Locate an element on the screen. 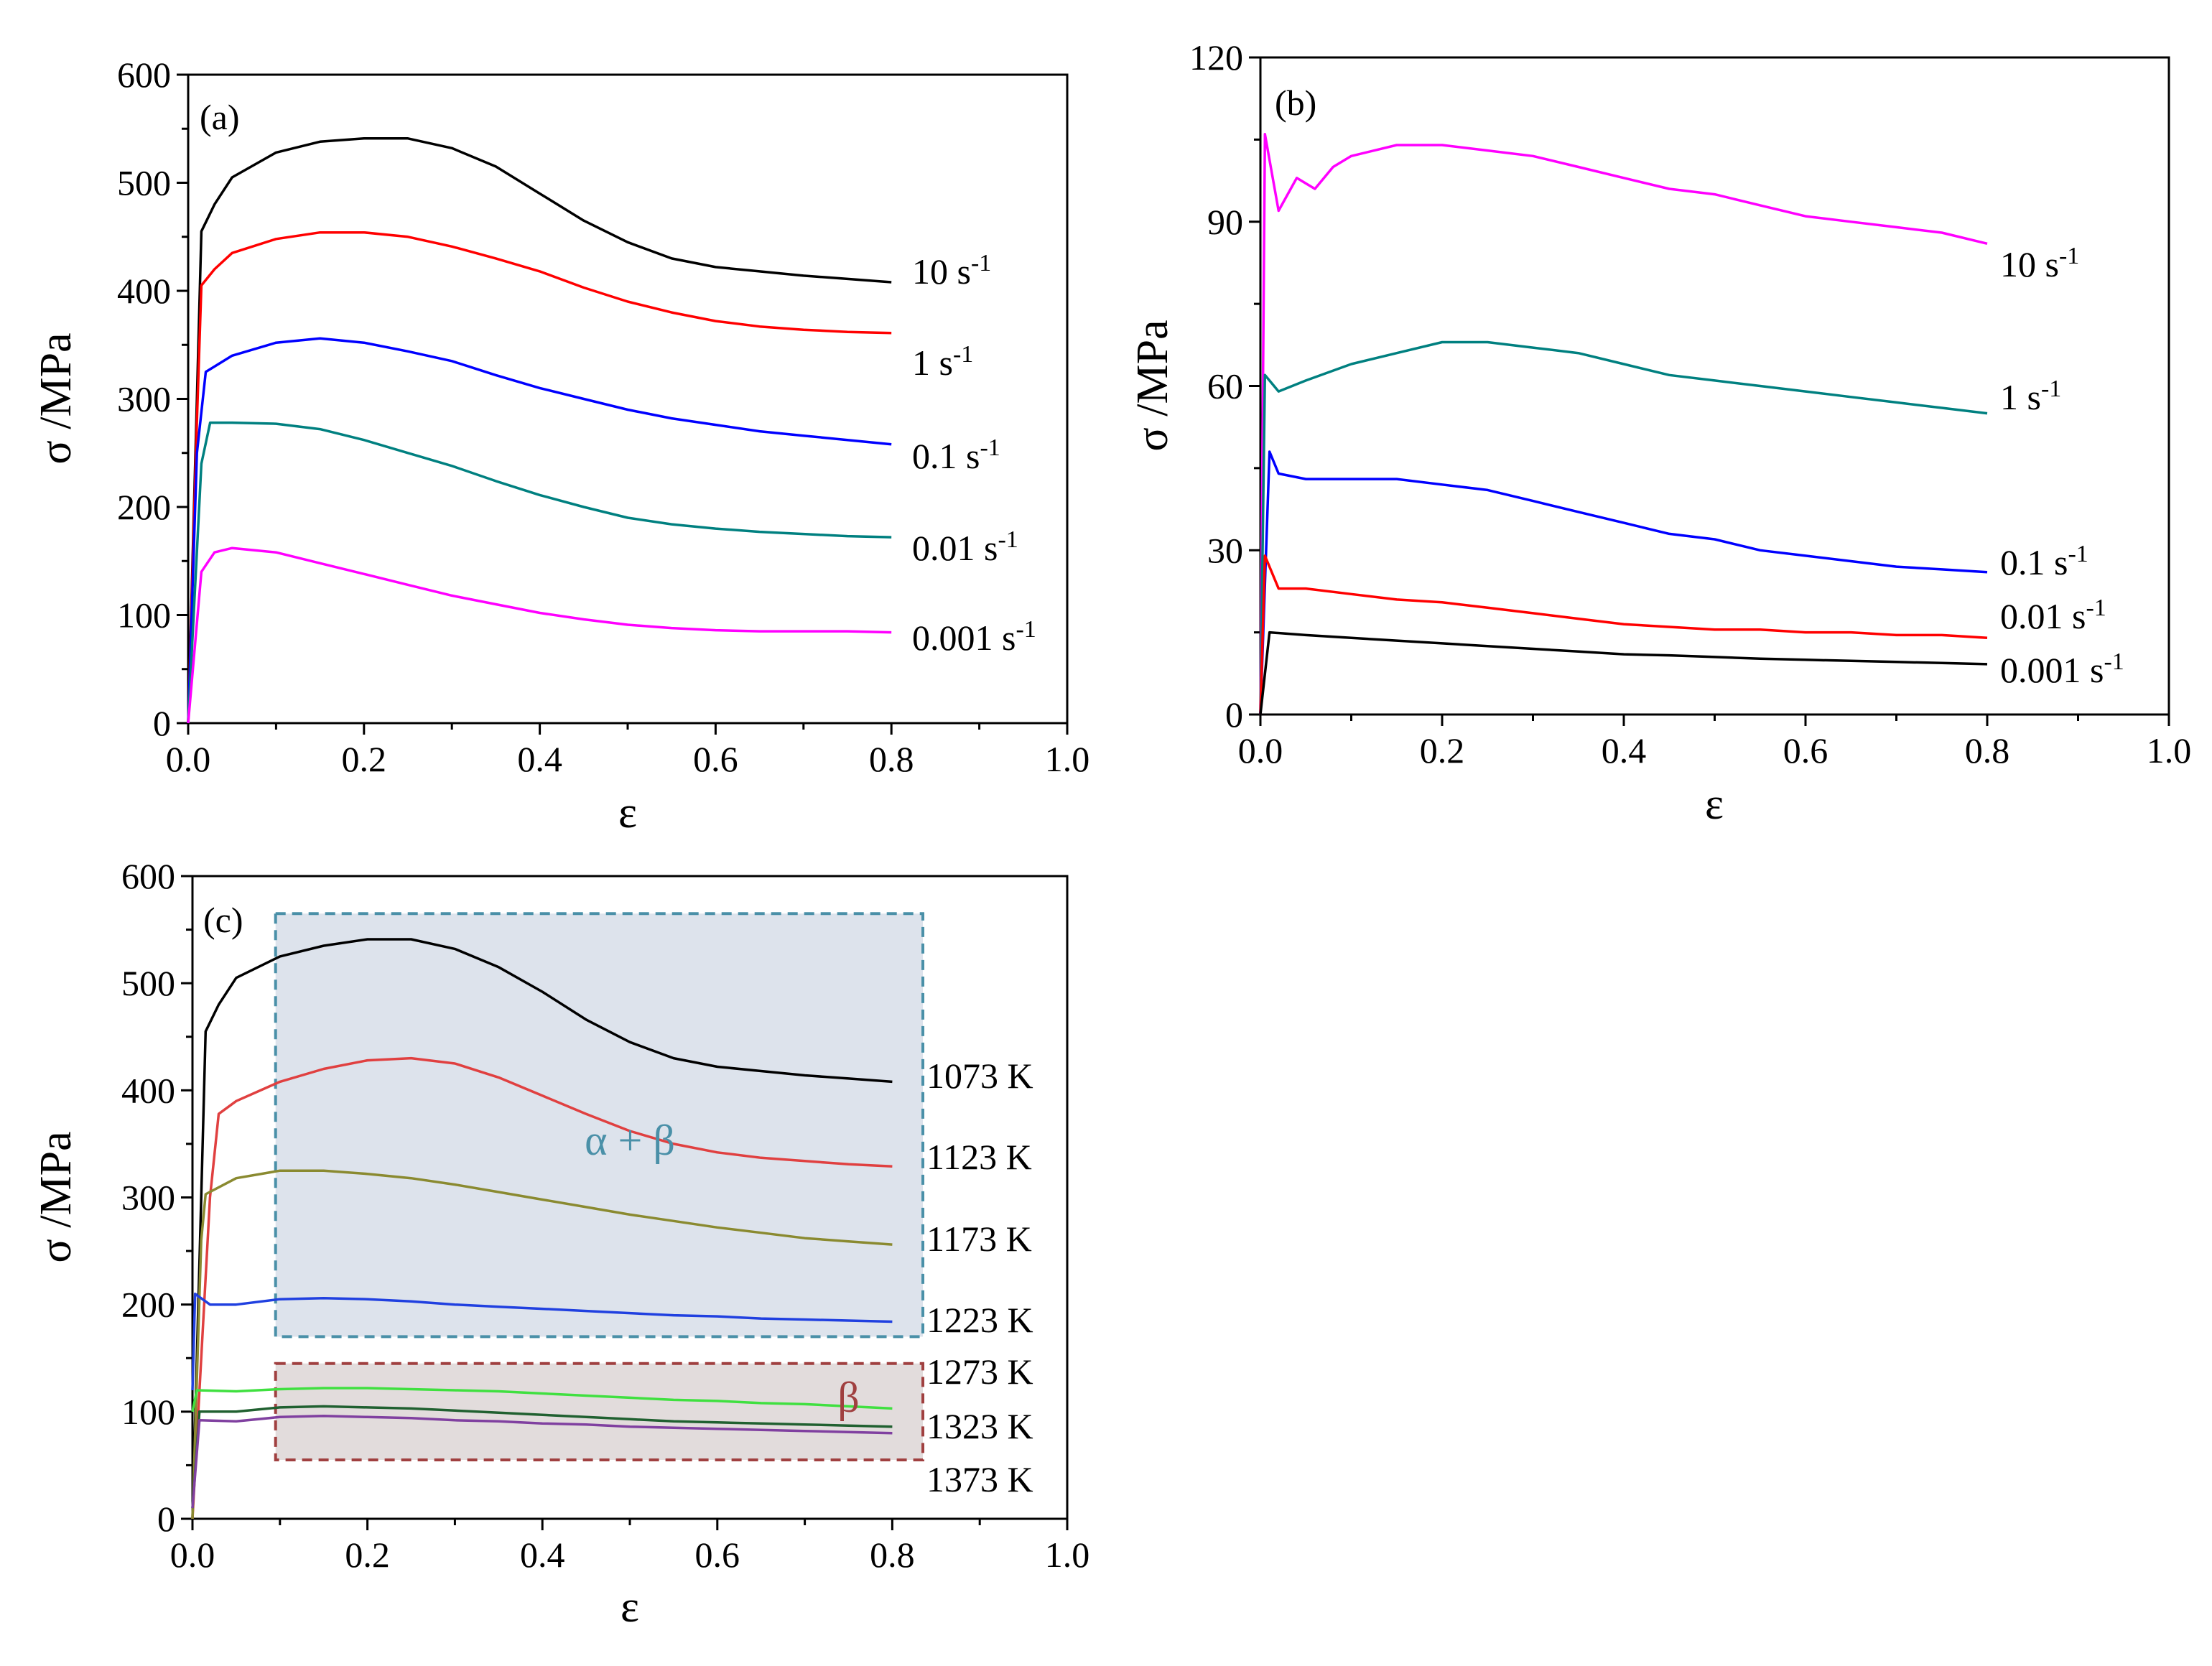  y-tick-label: 90 is located at coordinates (1225, 222).